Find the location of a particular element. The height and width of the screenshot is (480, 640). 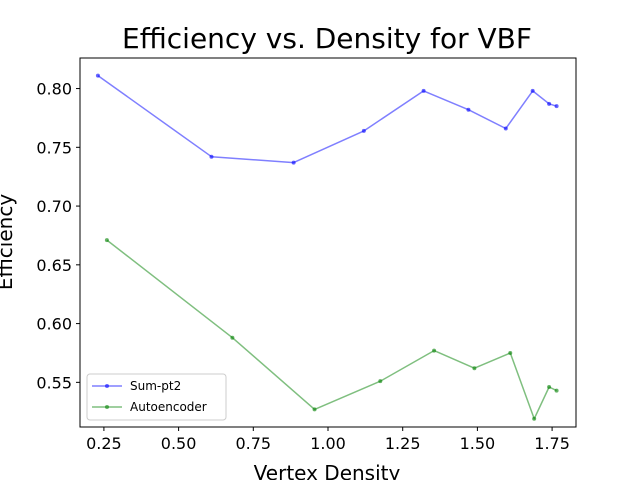

x-axis-label: Vertex Density is located at coordinates (327, 470).